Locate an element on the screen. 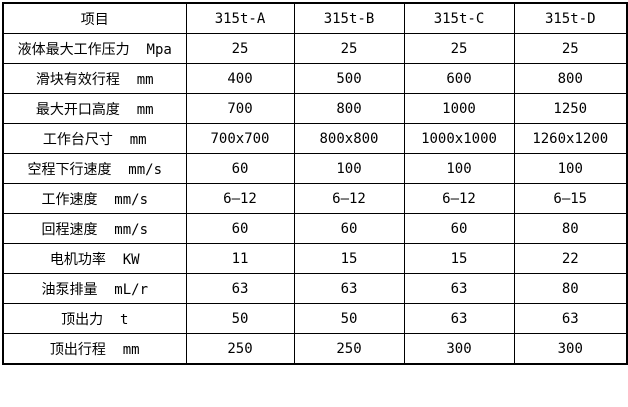  table-row: 顶出行程 mm 250 250 300 300 is located at coordinates (315, 349).